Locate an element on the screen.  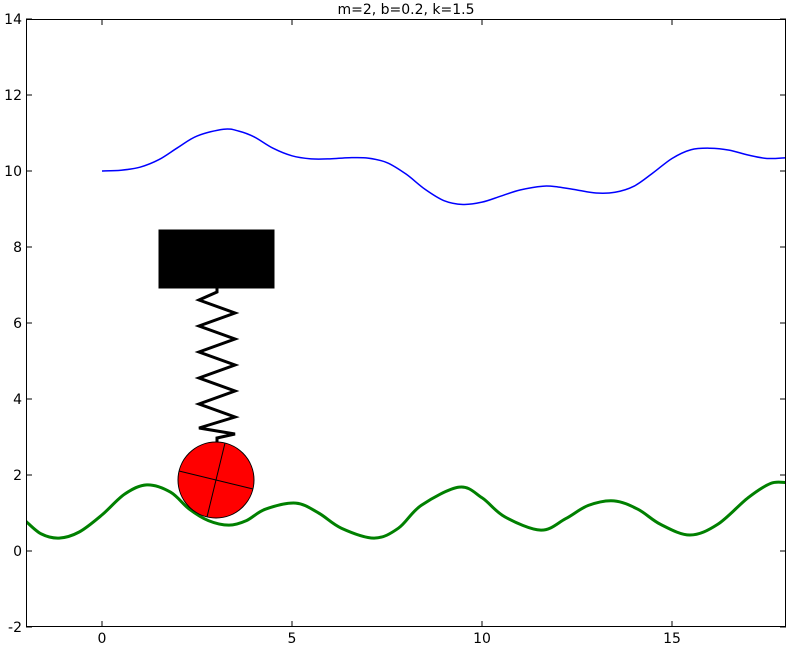
y-tick-label: 2 is located at coordinates (17, 476).